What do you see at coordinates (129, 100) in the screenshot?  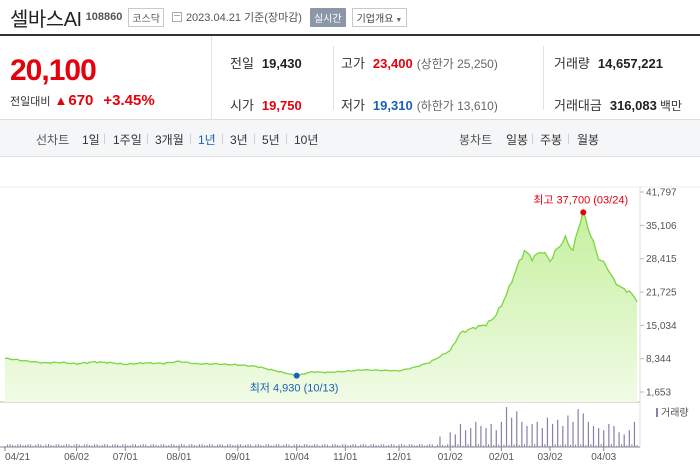 I see `change-percent: +3.45%` at bounding box center [129, 100].